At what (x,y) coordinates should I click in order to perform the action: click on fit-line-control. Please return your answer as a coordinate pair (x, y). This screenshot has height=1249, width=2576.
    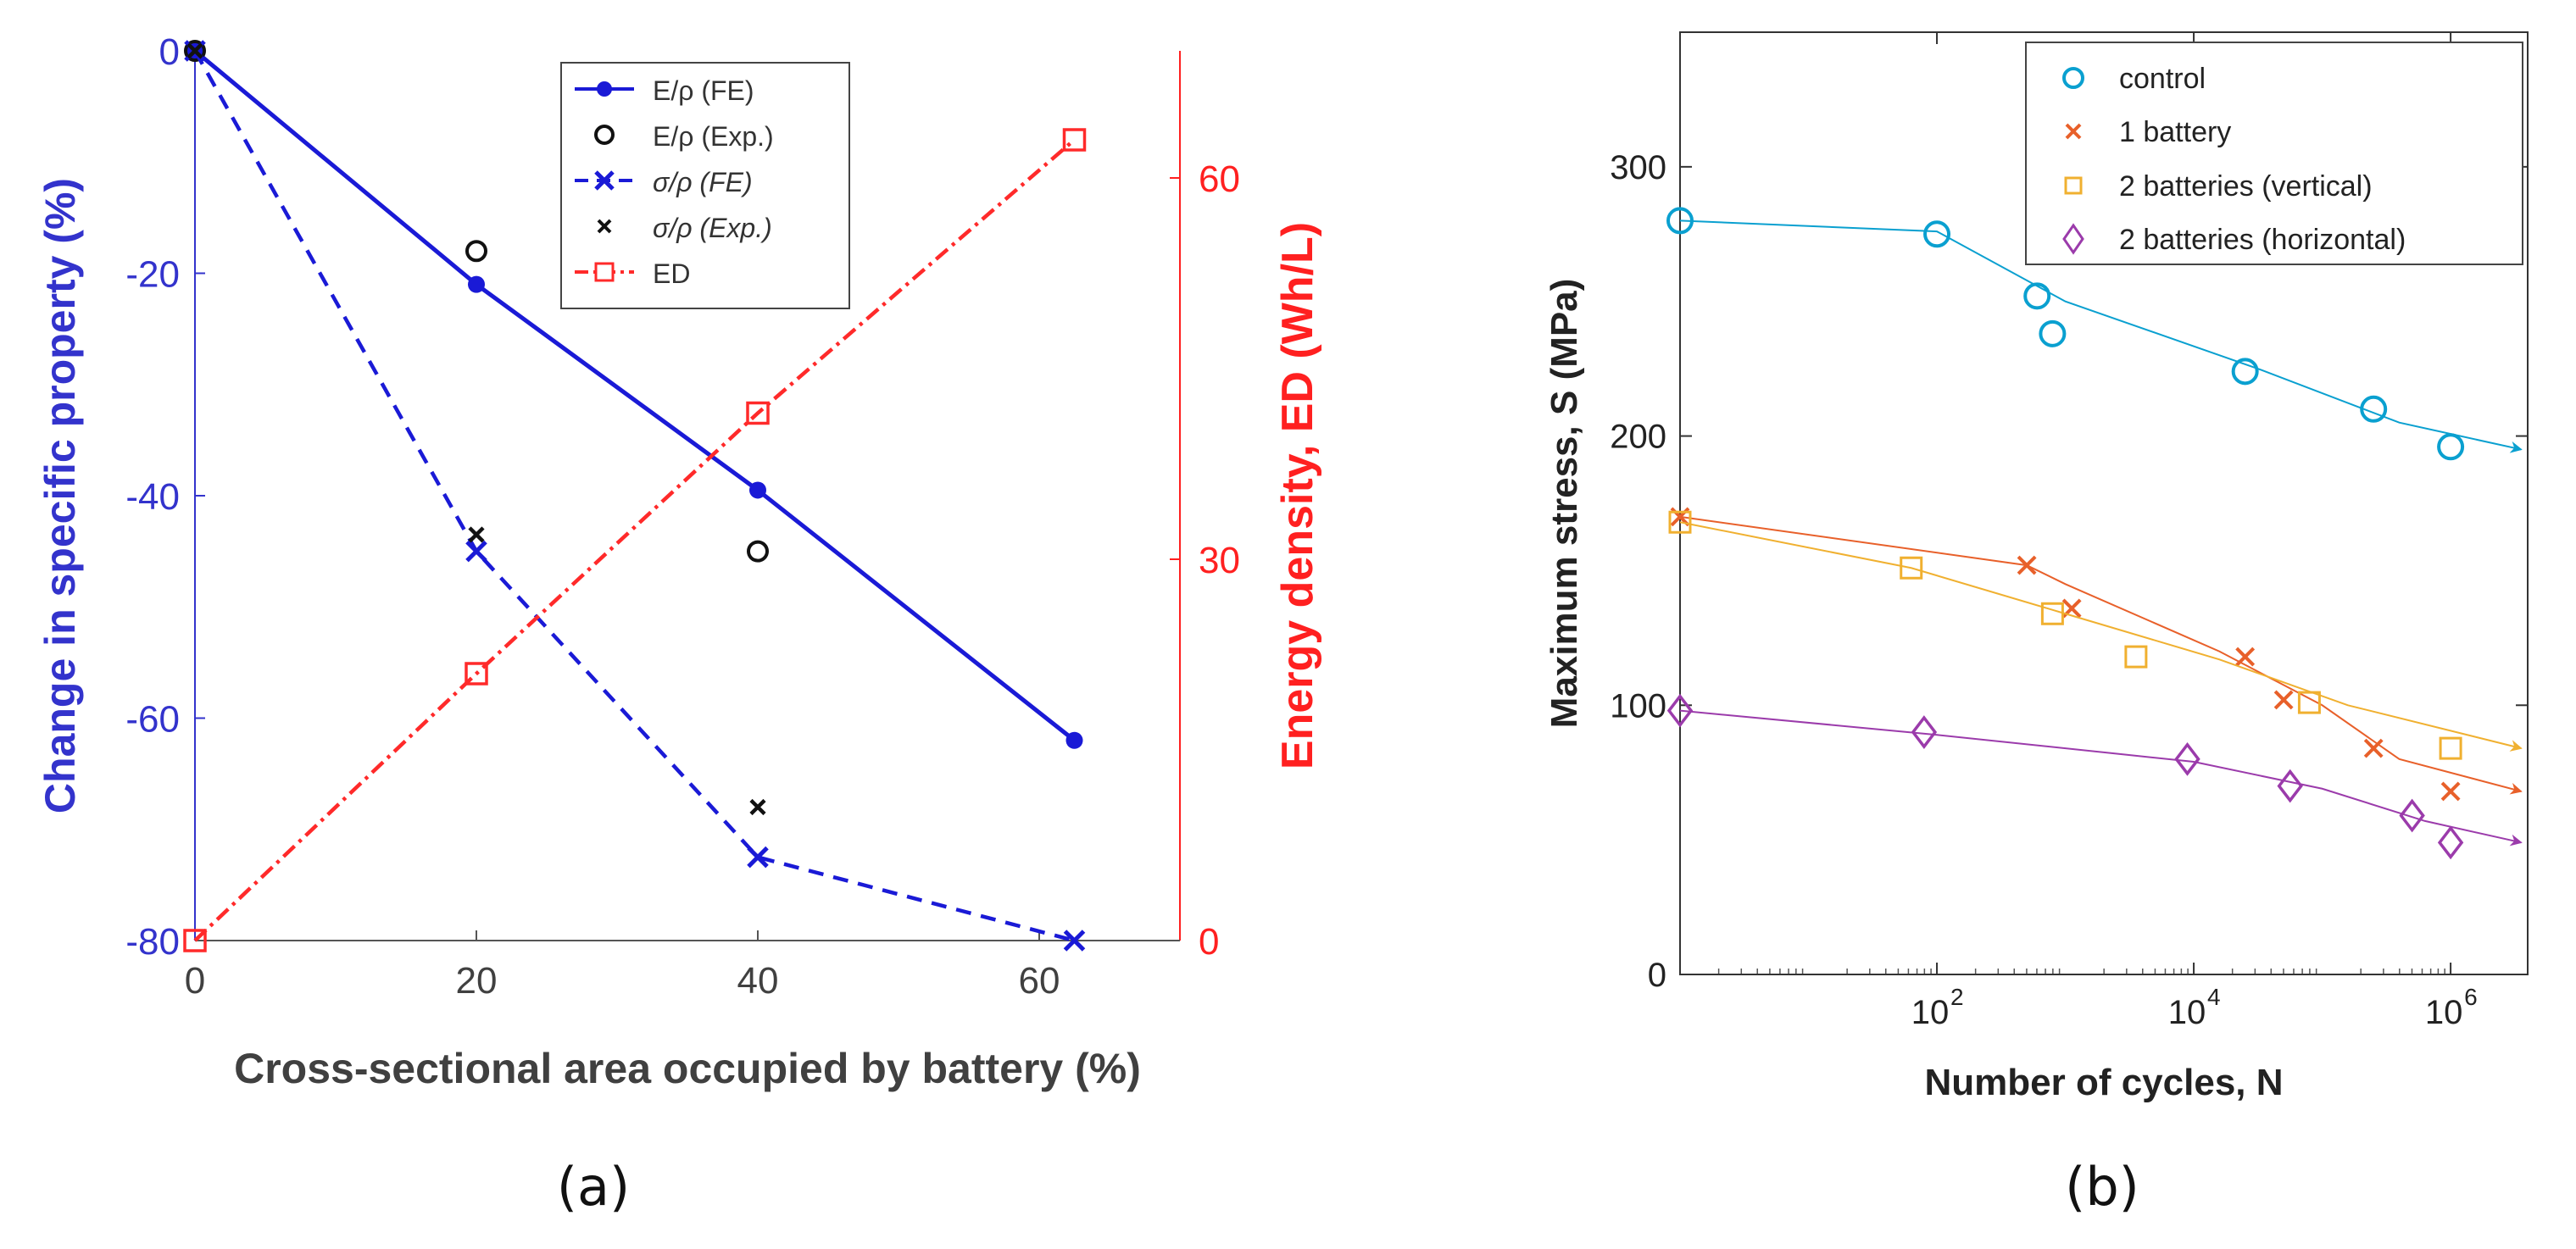
    Looking at the image, I should click on (2101, 336).